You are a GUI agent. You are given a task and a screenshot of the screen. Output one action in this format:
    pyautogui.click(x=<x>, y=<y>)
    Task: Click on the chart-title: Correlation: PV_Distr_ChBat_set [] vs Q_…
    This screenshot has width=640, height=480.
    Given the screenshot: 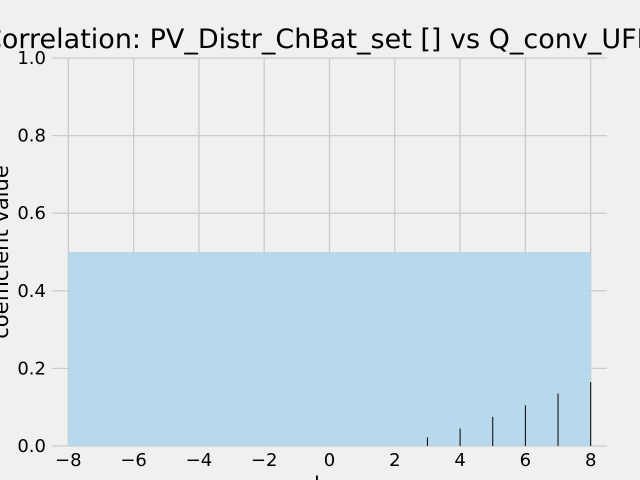 What is the action you would take?
    pyautogui.click(x=320, y=39)
    